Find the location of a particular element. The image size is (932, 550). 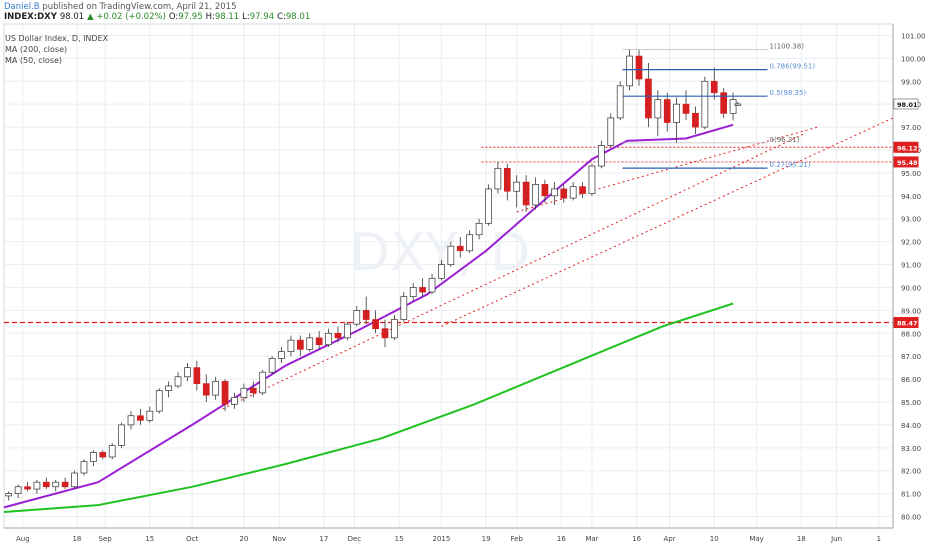

x-tick-label: Sep is located at coordinates (106, 539).